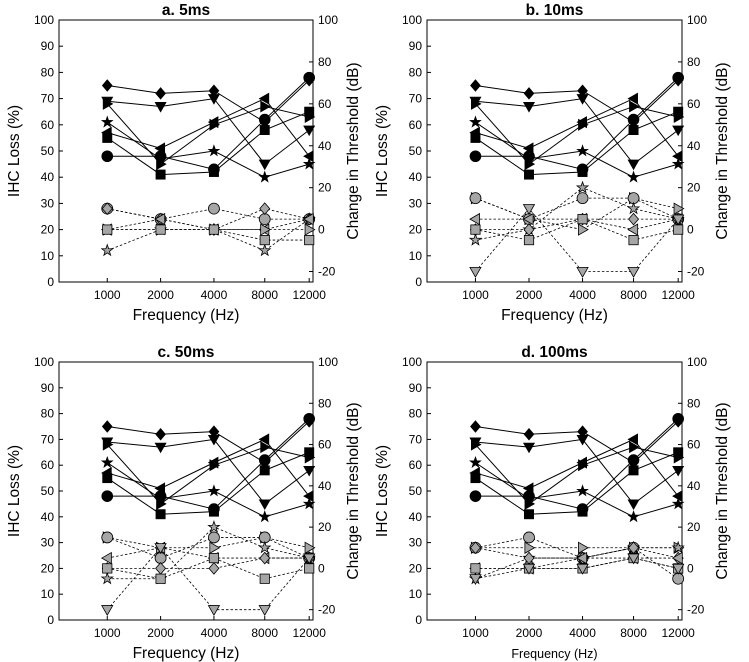  Describe the element at coordinates (577, 240) in the screenshot. I see `threshold-change-line-triangle-down` at that location.